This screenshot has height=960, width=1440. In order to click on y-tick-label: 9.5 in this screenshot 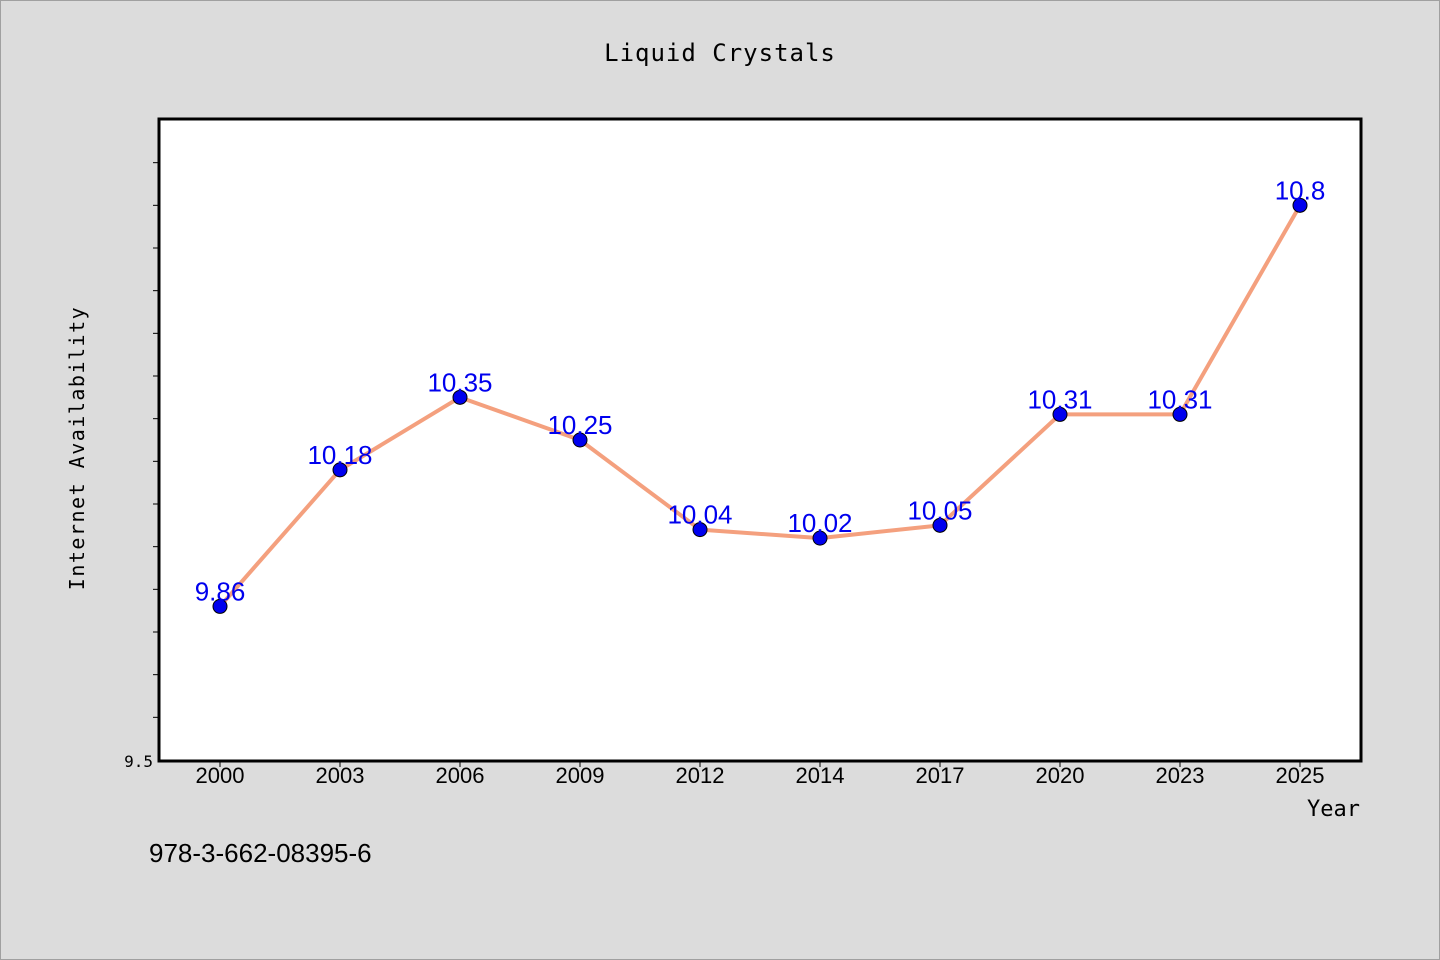, I will do `click(138, 761)`.